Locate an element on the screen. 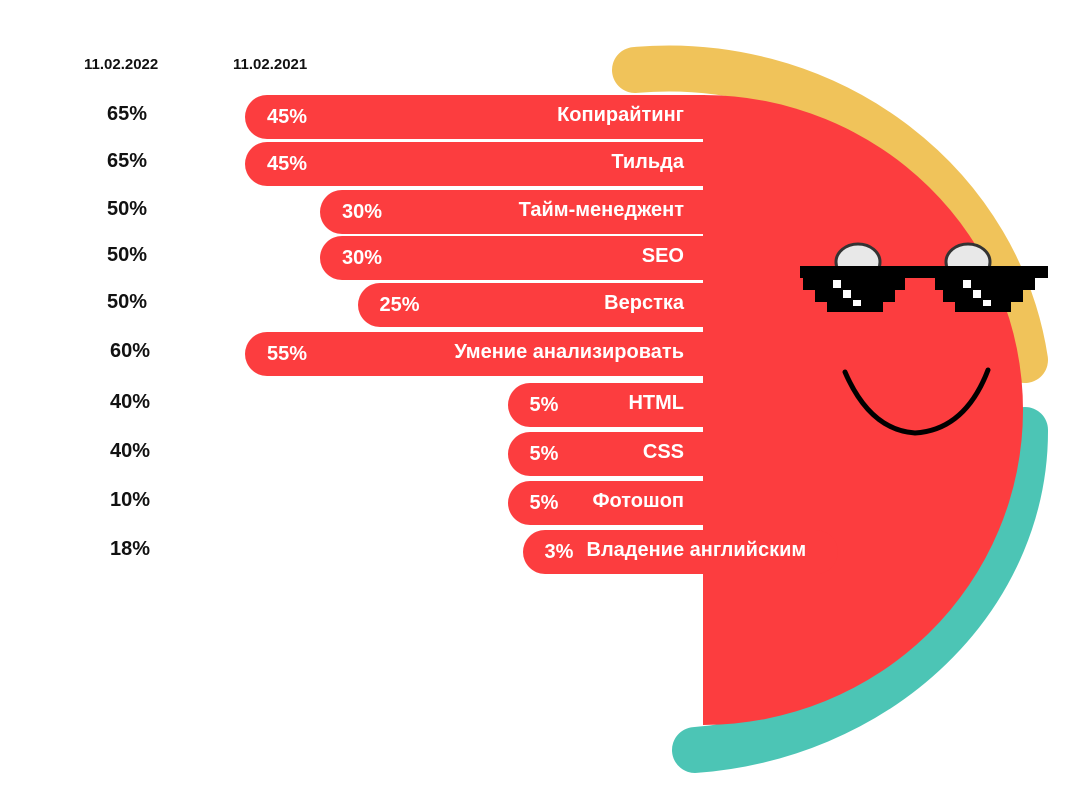  category-label: Тильда is located at coordinates (647, 162).